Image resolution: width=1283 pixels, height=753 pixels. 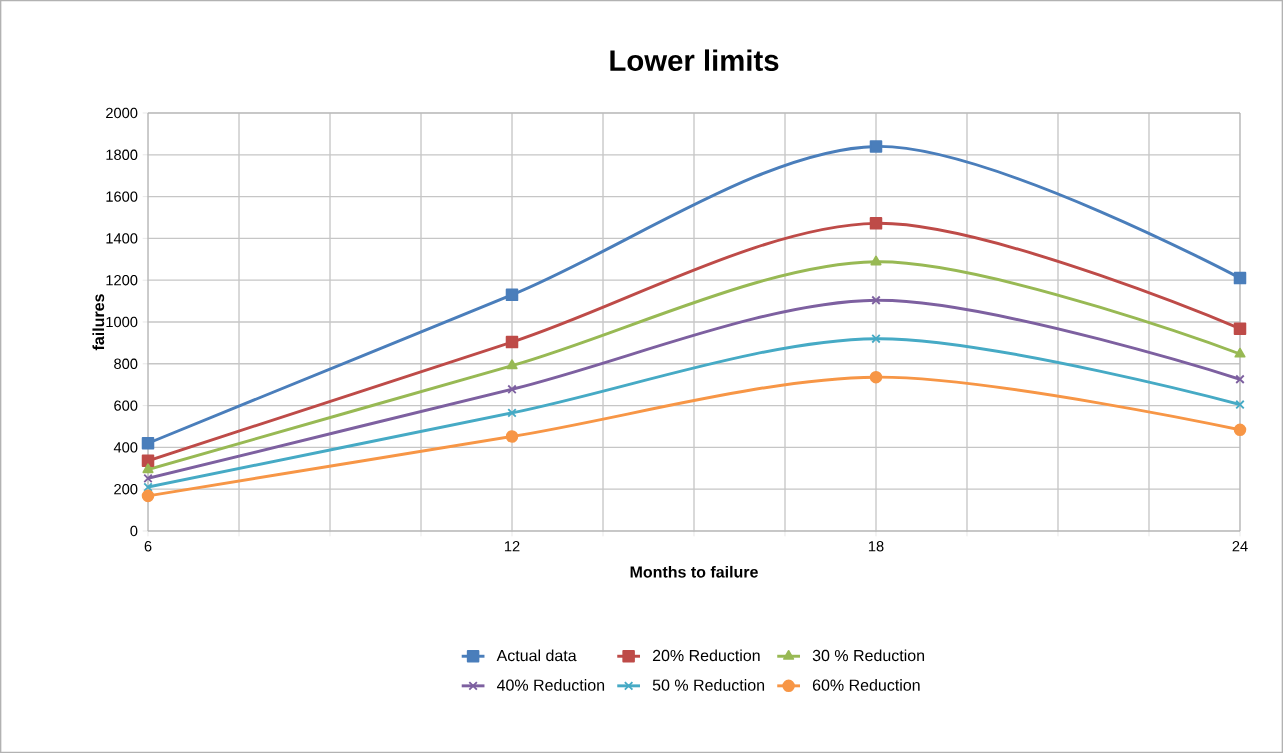 What do you see at coordinates (694, 60) in the screenshot?
I see `chart-title: Lower limits` at bounding box center [694, 60].